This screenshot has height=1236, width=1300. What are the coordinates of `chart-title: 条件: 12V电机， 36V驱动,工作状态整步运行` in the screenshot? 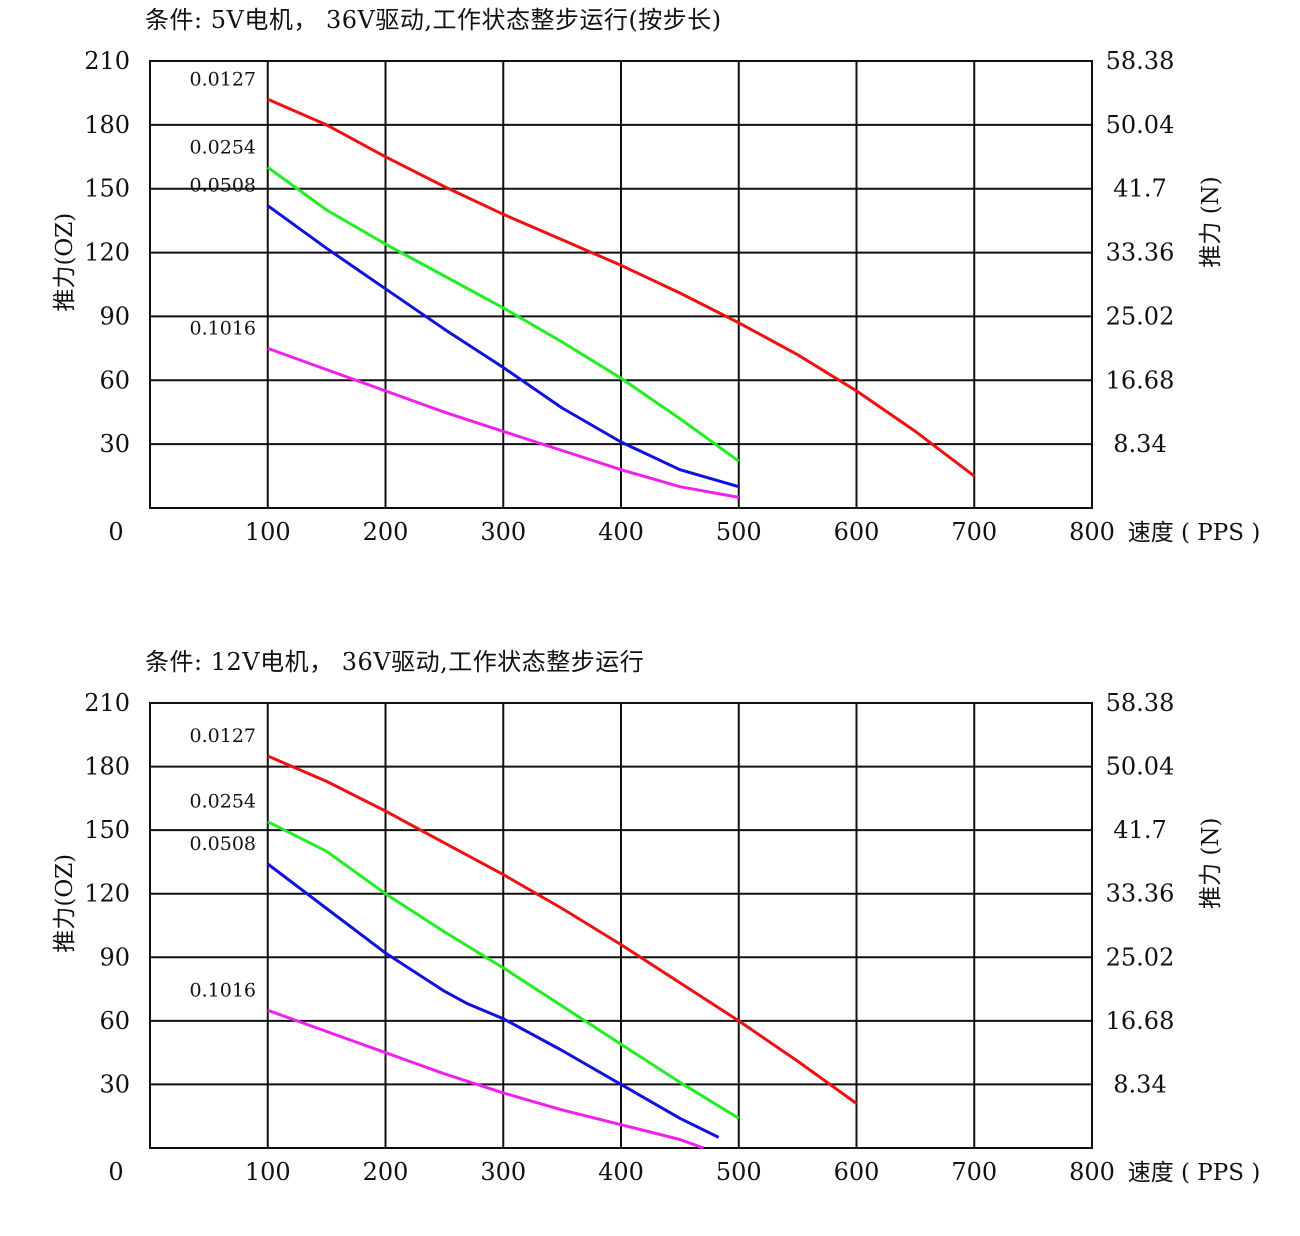 It's located at (395, 662).